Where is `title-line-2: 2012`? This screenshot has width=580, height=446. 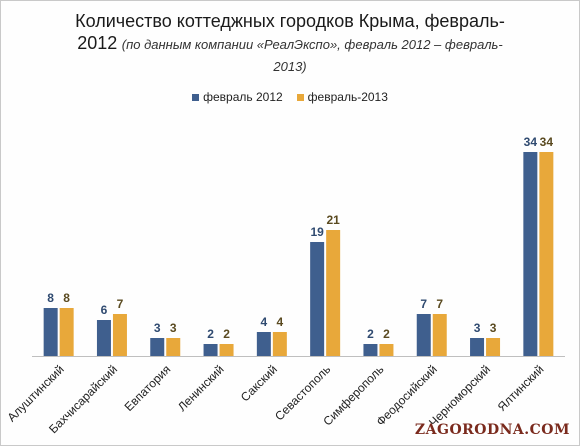
title-line-2: 2012 is located at coordinates (97, 43).